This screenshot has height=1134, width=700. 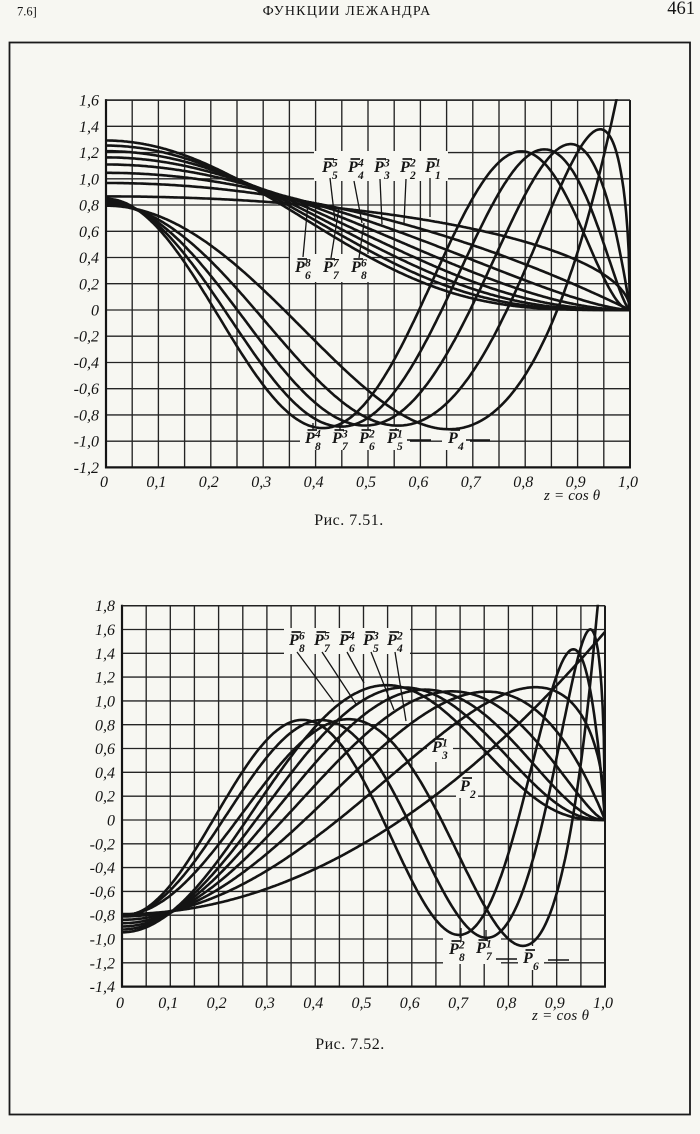 What do you see at coordinates (86, 415) in the screenshot?
I see `svg-text: -0,8` at bounding box center [86, 415].